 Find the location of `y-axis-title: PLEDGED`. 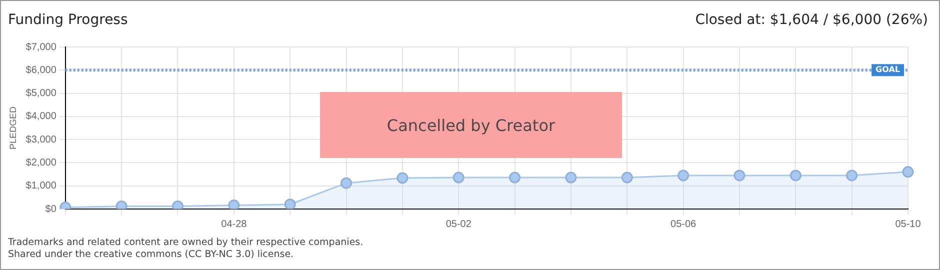

y-axis-title: PLEDGED is located at coordinates (13, 128).